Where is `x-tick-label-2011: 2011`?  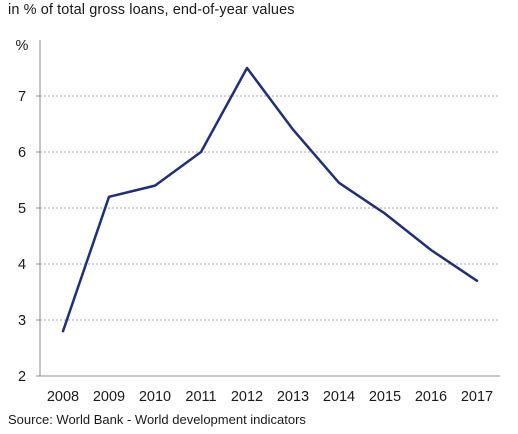 x-tick-label-2011: 2011 is located at coordinates (200, 397).